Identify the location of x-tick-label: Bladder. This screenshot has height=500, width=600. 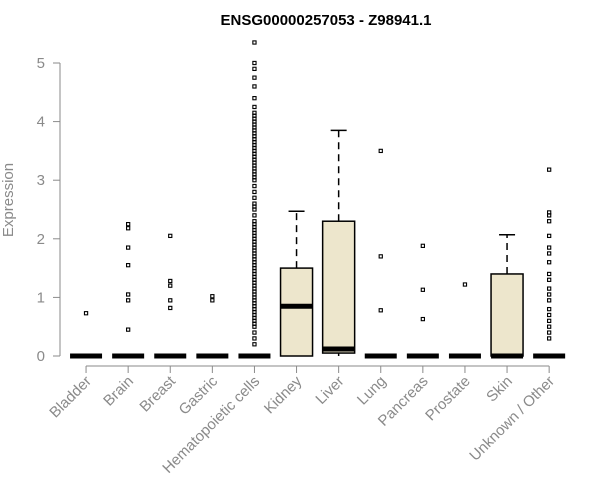
(70, 397).